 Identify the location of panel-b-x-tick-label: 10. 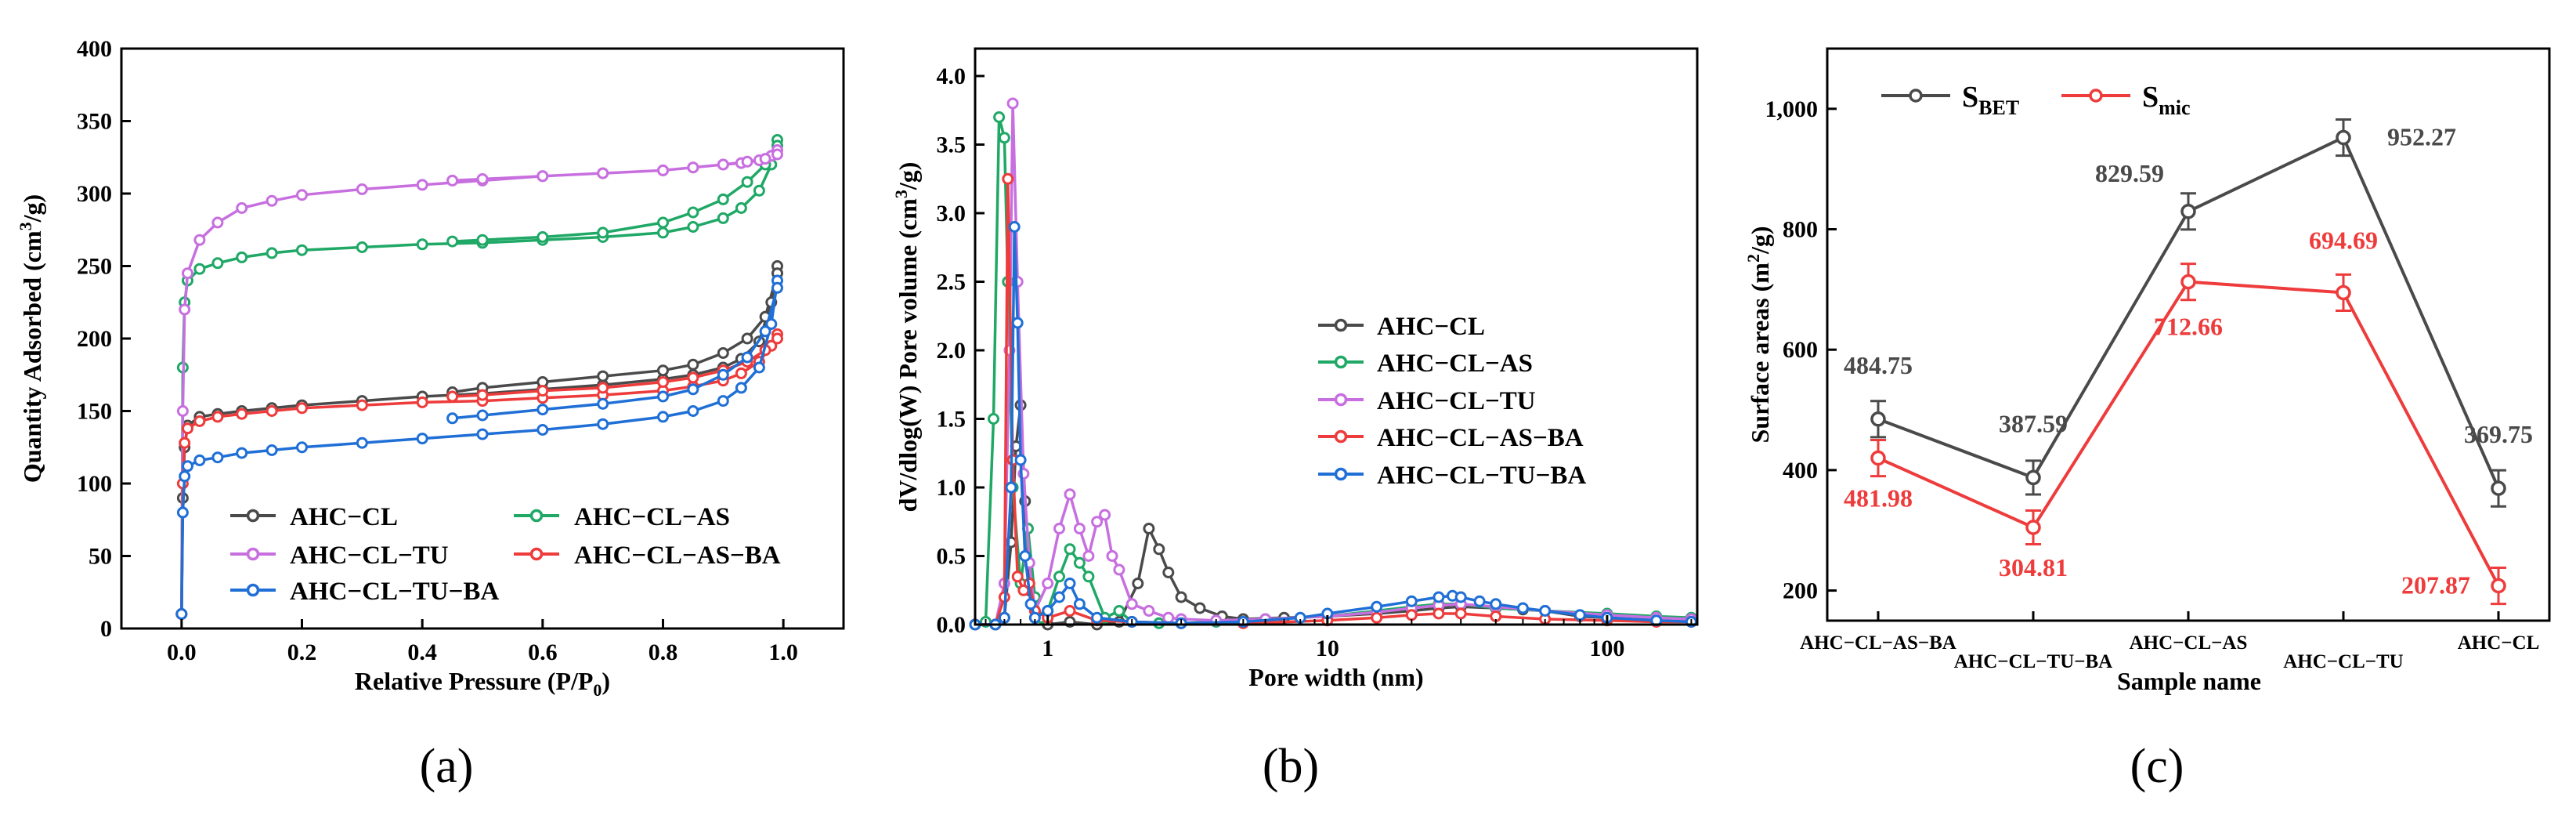
(1327, 648).